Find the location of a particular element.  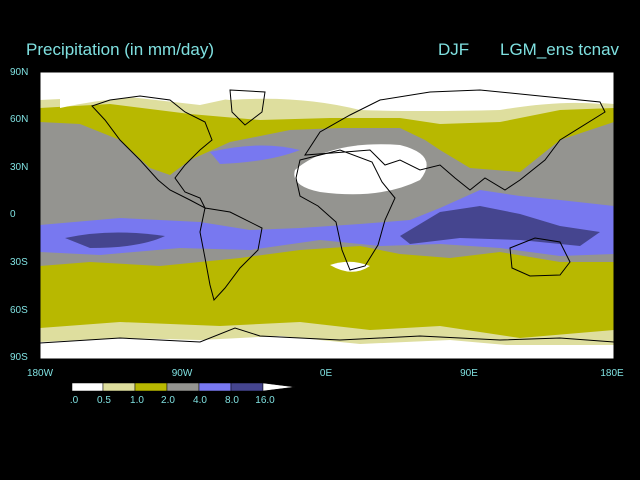

coast-greenland is located at coordinates (247, 107).